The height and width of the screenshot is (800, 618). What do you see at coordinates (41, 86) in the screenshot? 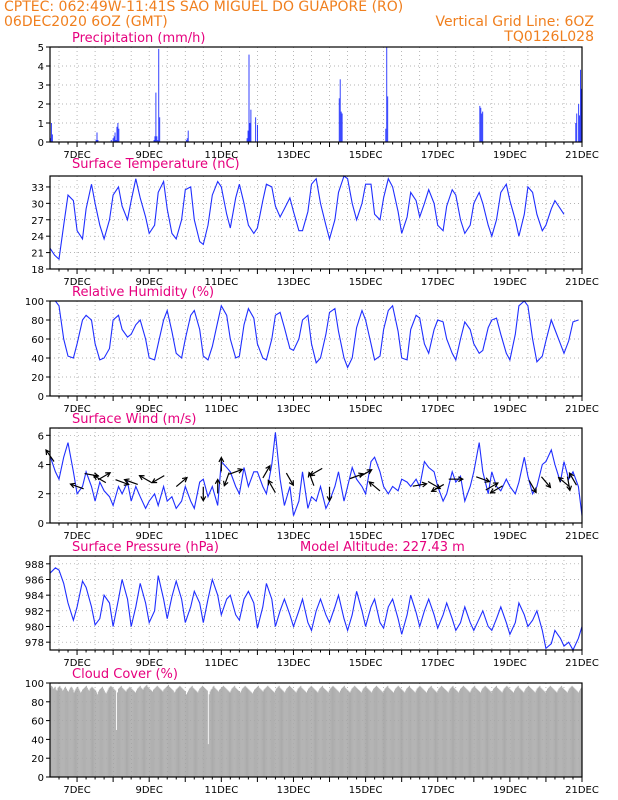
I see `panel-1-ytick-label: 3` at bounding box center [41, 86].